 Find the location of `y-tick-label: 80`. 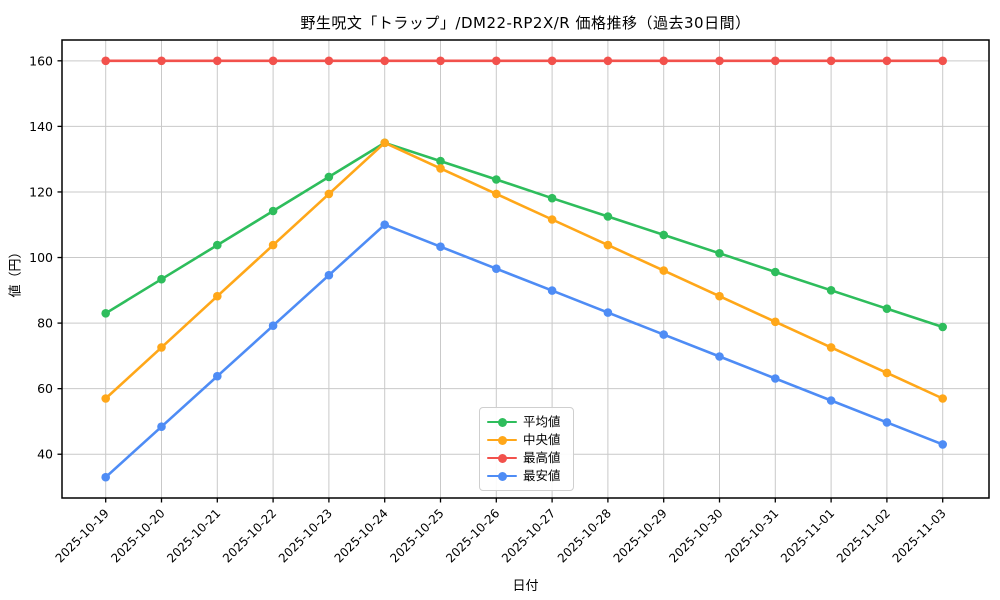

y-tick-label: 80 is located at coordinates (45, 323).